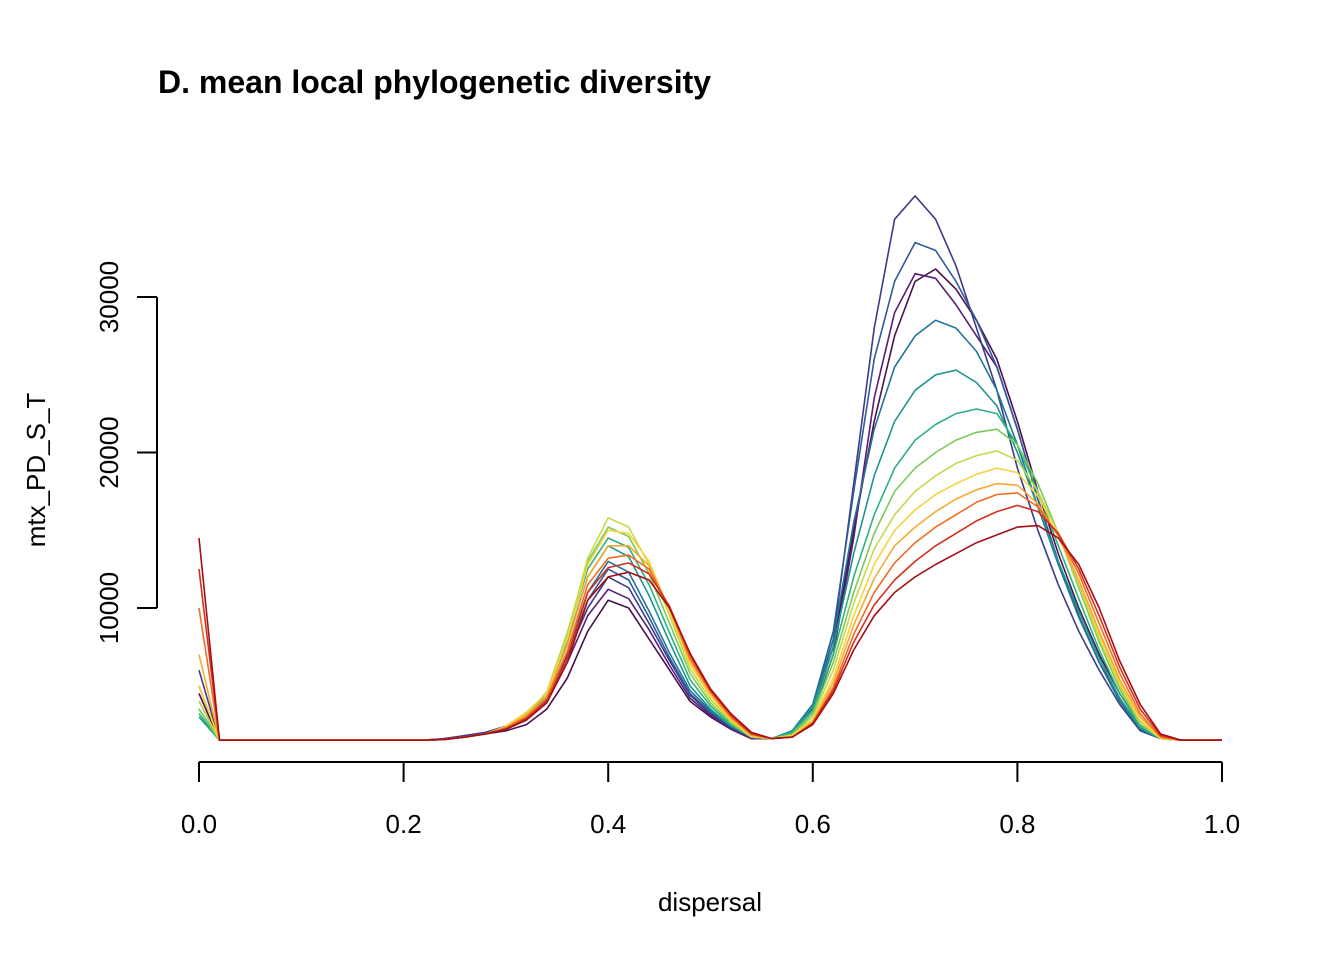 The image size is (1344, 960). What do you see at coordinates (434, 82) in the screenshot?
I see `chart-title: D. mean local phylogenetic diversity` at bounding box center [434, 82].